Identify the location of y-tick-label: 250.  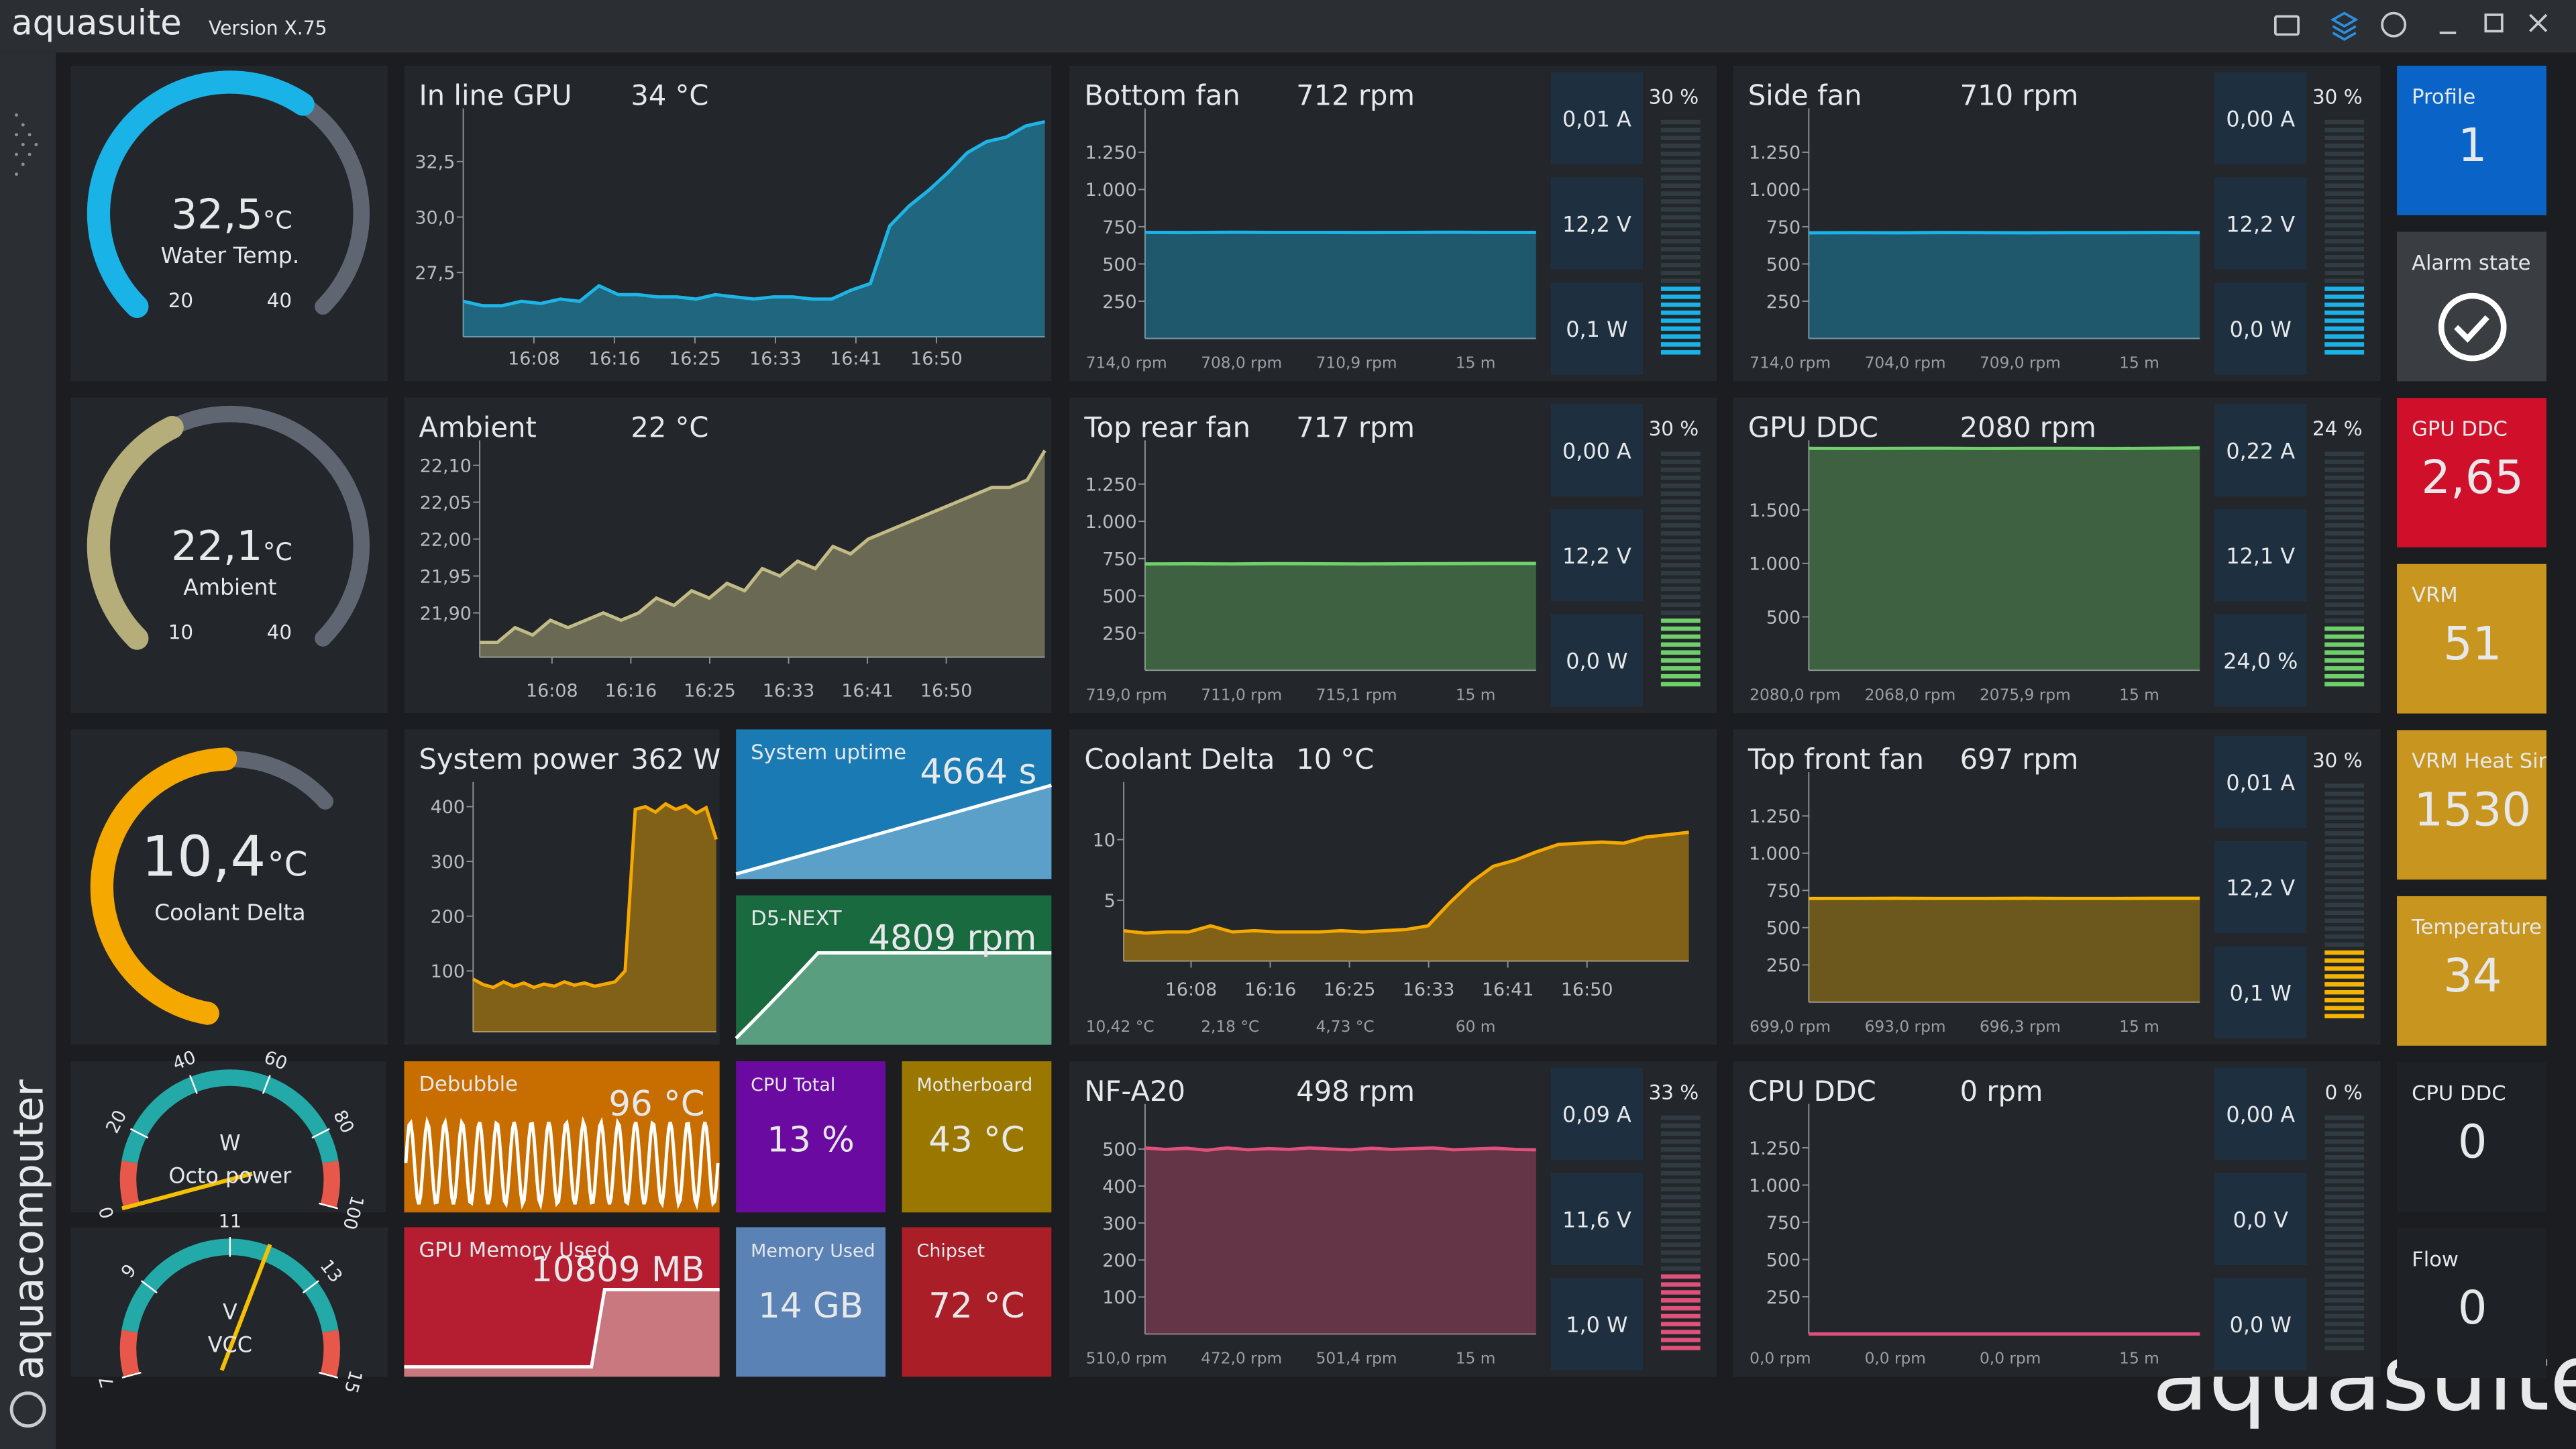
(1119, 633).